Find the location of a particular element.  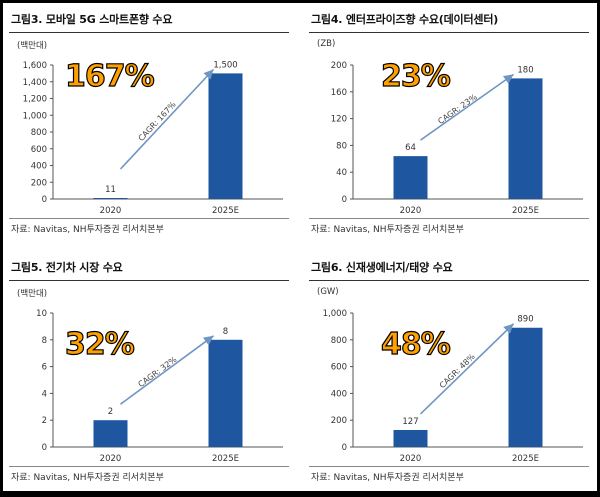

y-tick-label: 4 is located at coordinates (44, 394).